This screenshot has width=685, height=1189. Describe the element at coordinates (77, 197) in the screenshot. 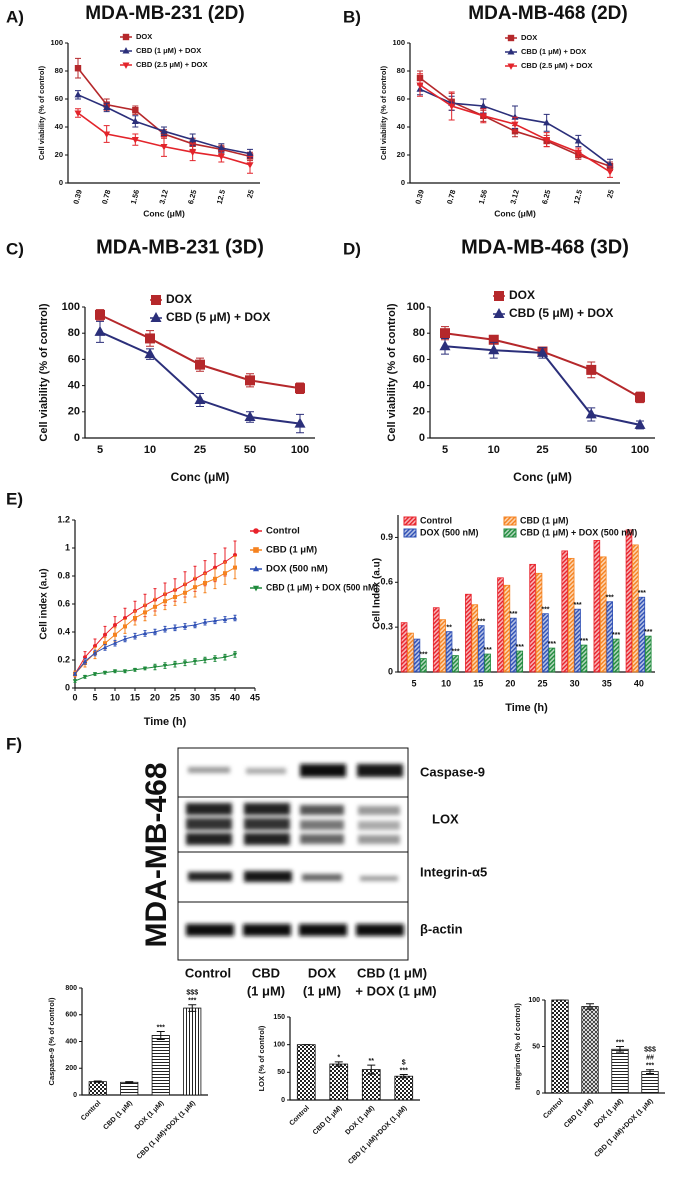

I see `x-tick-label: 0.39` at that location.